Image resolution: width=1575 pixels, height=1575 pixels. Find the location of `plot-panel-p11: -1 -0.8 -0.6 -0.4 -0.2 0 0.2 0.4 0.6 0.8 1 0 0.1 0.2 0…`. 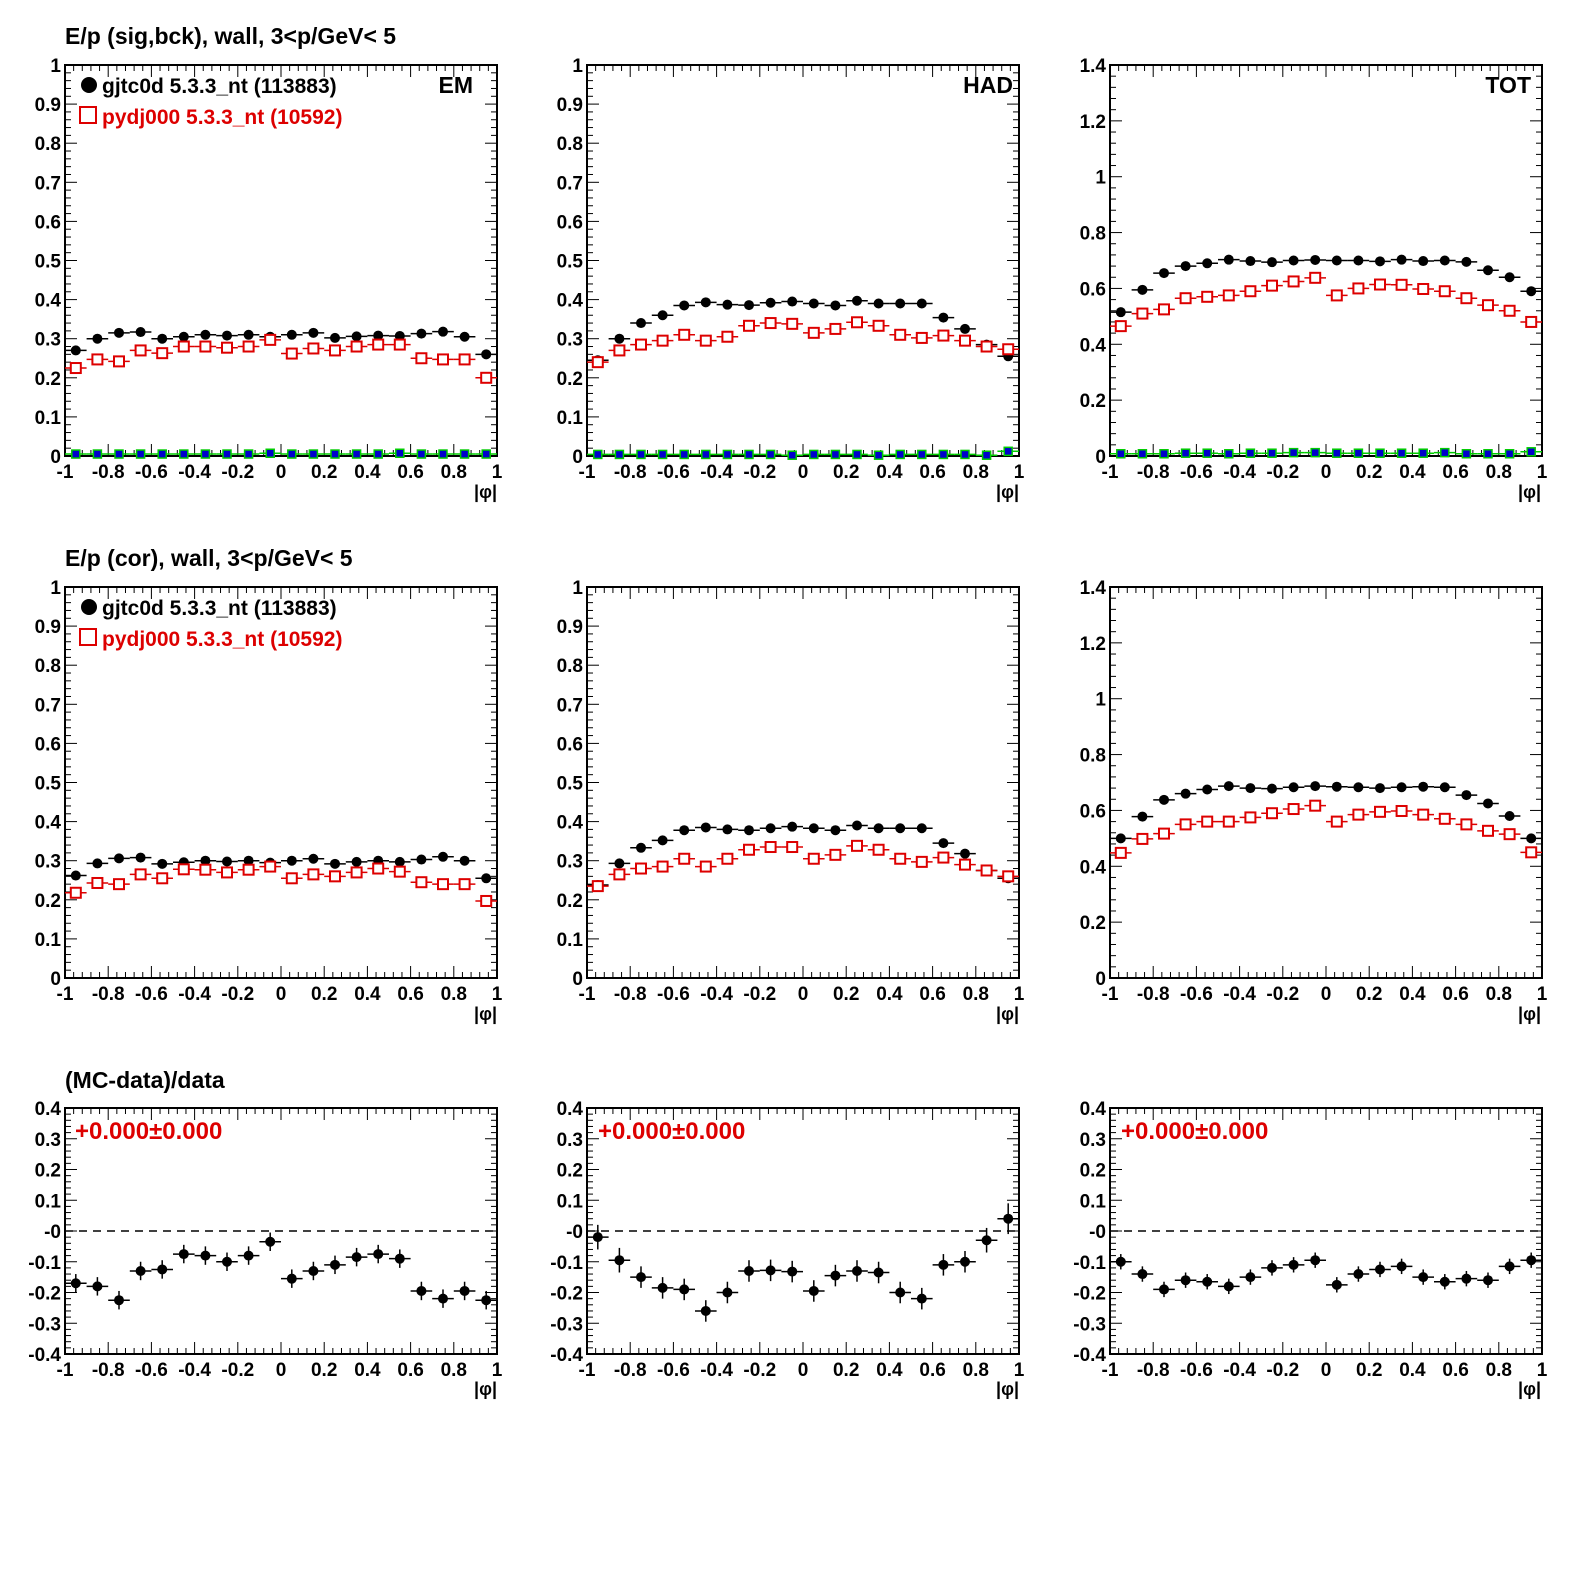

plot-panel-p11: -1 -0.8 -0.6 -0.4 -0.2 0 0.2 0.4 0.6 0.8 1 0 0.1 0.2 0… is located at coordinates (269, 269).